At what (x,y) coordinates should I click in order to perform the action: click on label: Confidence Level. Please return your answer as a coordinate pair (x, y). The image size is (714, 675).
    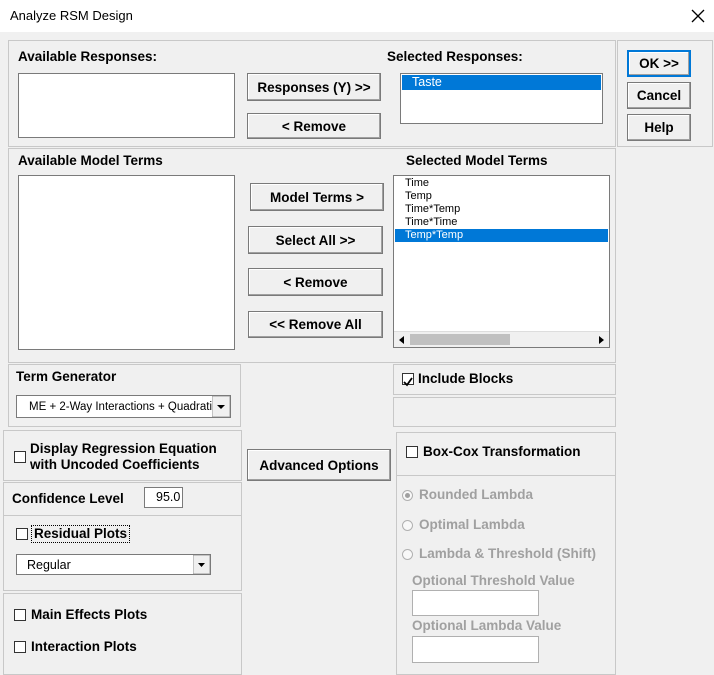
    Looking at the image, I should click on (68, 498).